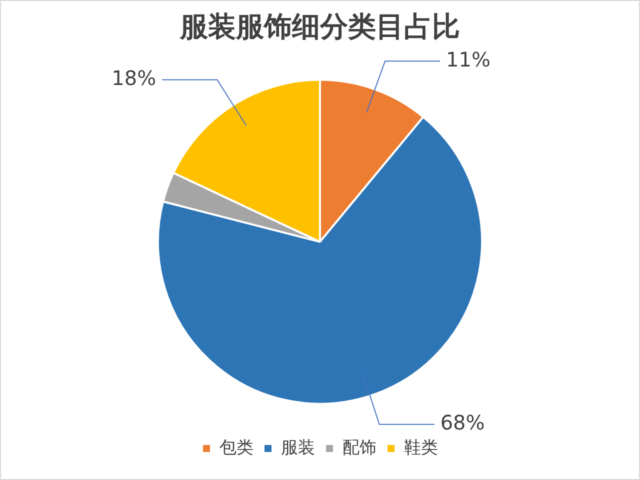  I want to click on data-label: 18%, so click(134, 78).